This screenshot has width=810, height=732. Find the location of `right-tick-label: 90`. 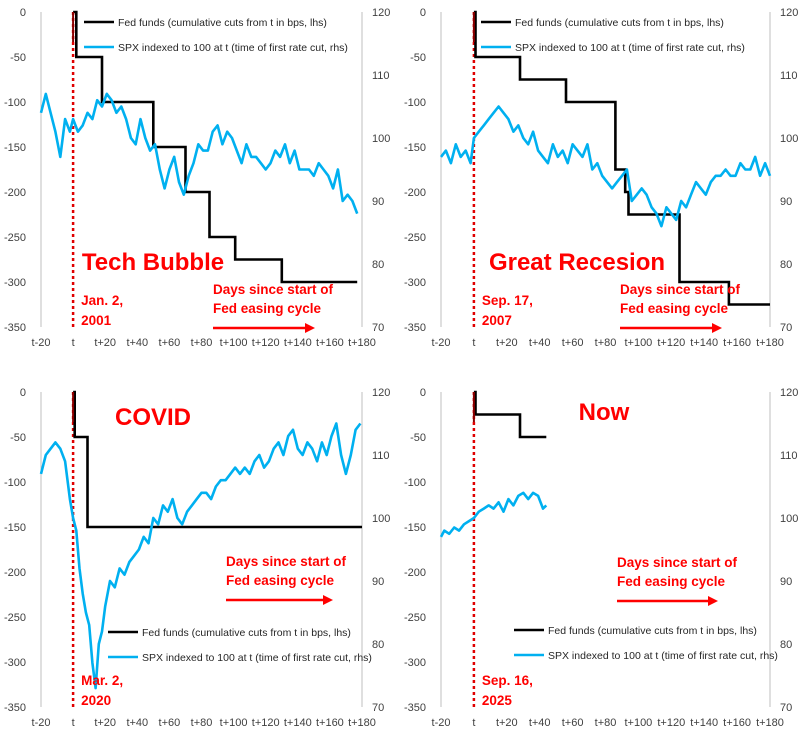

right-tick-label: 90 is located at coordinates (378, 202).